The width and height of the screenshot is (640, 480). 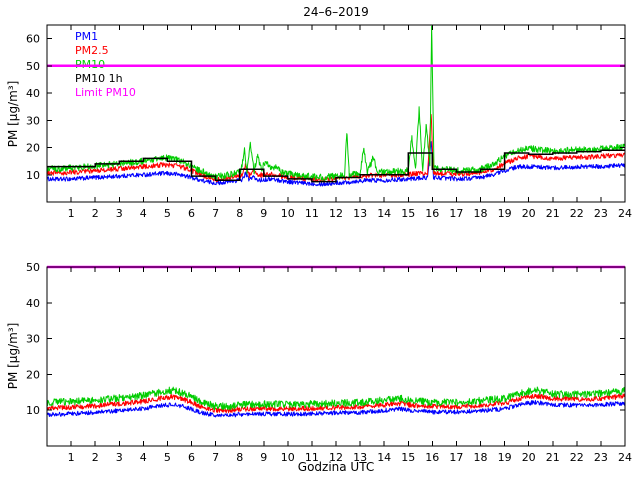 I want to click on series-pm10, so click(x=336, y=398).